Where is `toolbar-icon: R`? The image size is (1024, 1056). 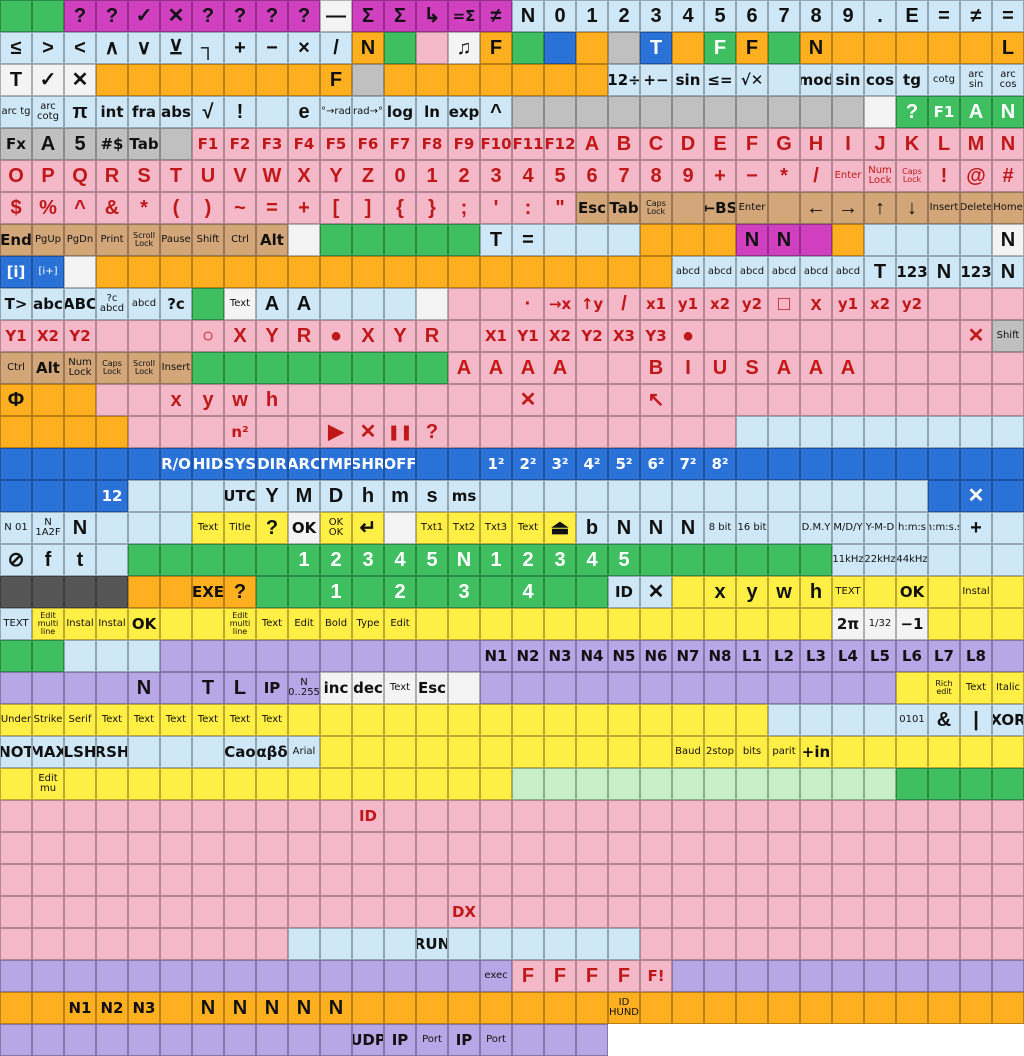
toolbar-icon: R is located at coordinates (432, 336).